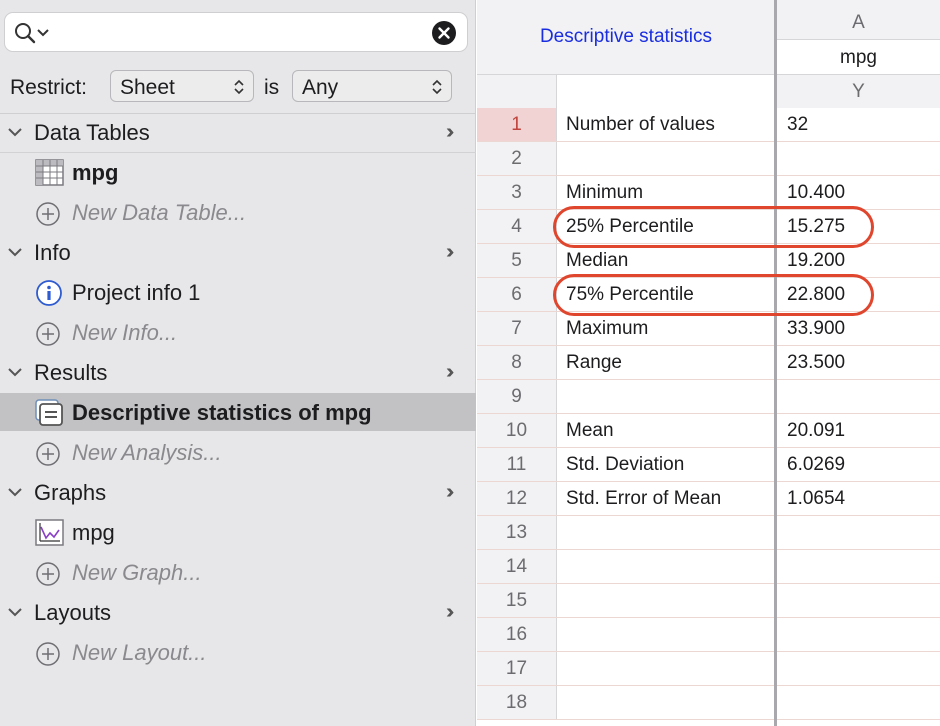  I want to click on table-row: 17, so click(708, 669).